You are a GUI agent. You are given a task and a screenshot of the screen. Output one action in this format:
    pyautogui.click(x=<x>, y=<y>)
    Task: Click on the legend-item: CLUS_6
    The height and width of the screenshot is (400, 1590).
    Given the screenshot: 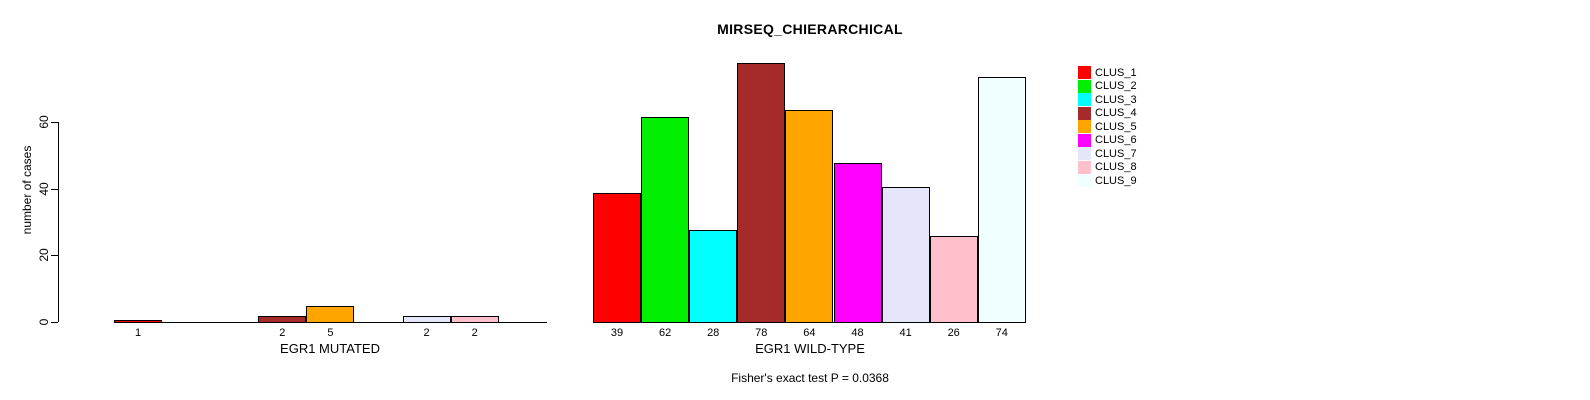 What is the action you would take?
    pyautogui.click(x=1107, y=140)
    